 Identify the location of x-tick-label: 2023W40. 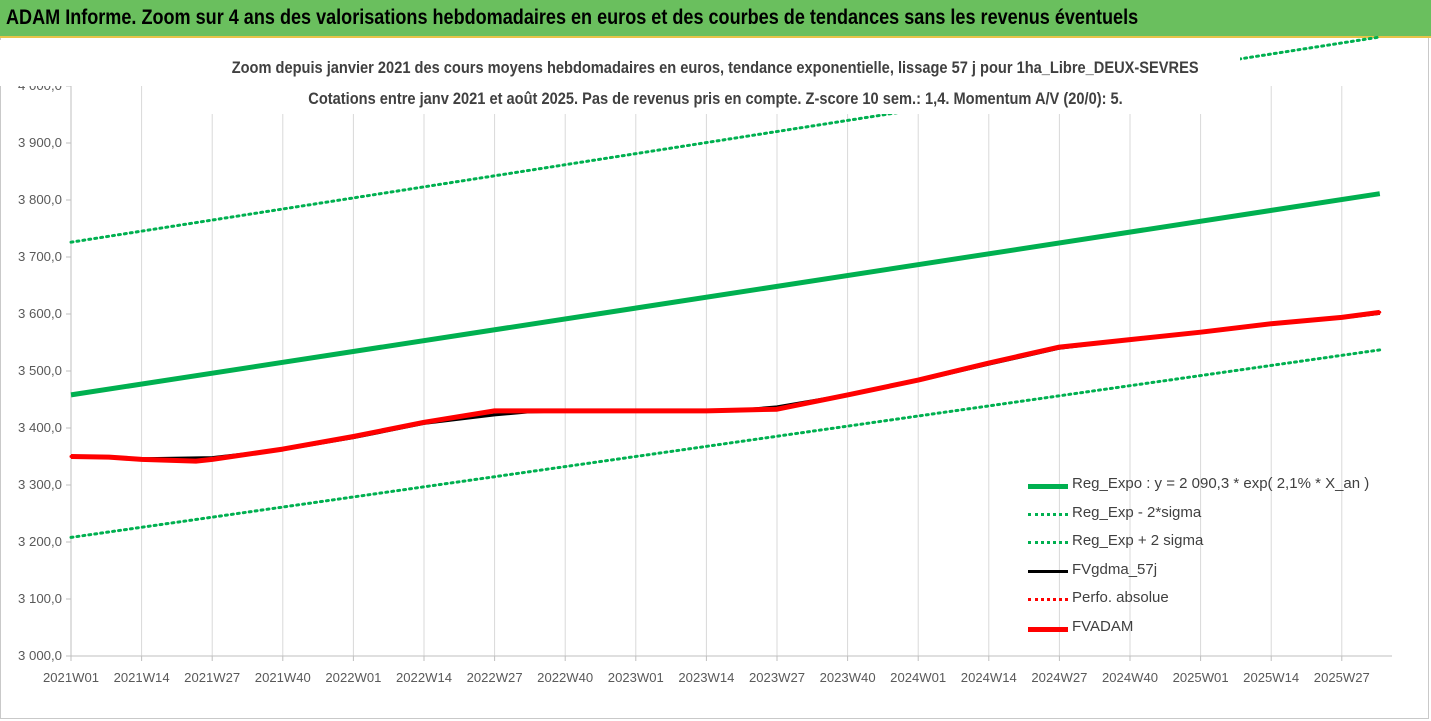
(848, 677).